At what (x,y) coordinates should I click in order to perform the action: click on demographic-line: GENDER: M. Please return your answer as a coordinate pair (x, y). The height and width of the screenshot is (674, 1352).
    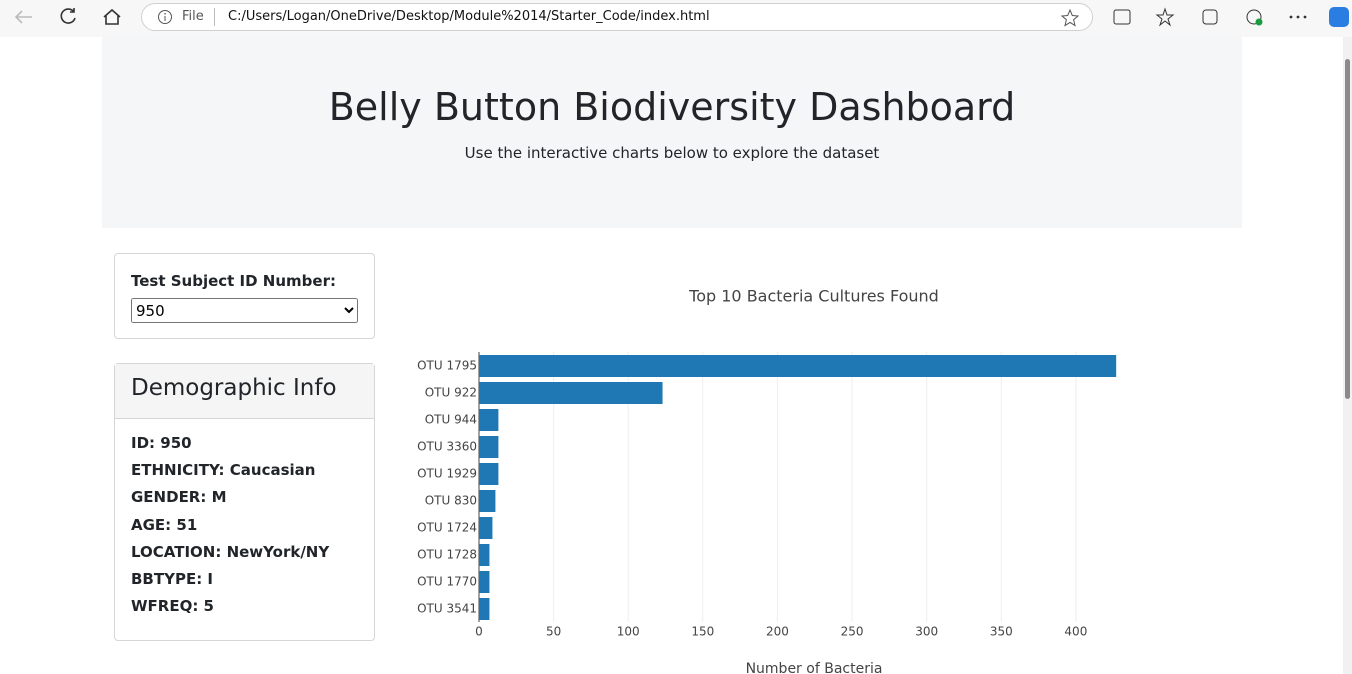
    Looking at the image, I should click on (179, 497).